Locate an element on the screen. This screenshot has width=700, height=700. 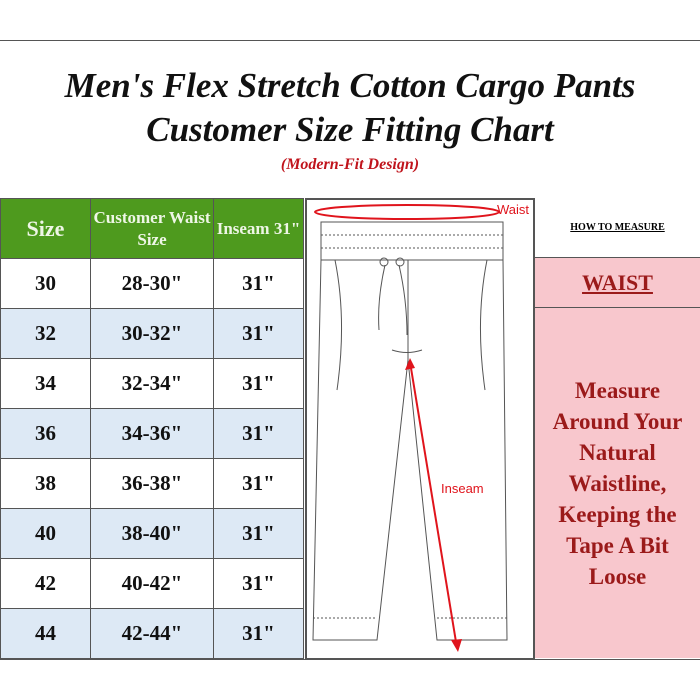
size-cell: 40 is located at coordinates (45, 533).